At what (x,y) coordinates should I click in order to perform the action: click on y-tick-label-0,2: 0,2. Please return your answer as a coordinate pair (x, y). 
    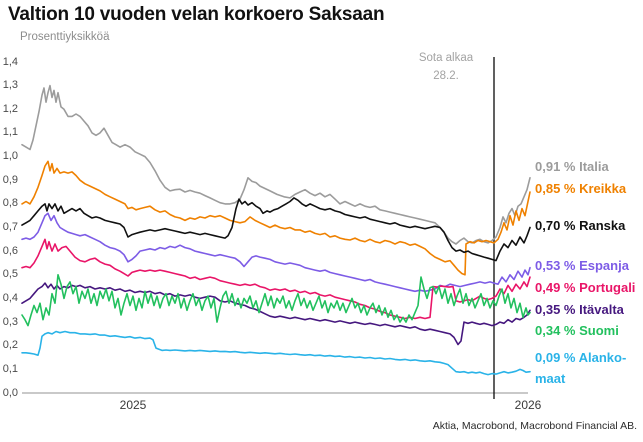
    Looking at the image, I should click on (10, 345).